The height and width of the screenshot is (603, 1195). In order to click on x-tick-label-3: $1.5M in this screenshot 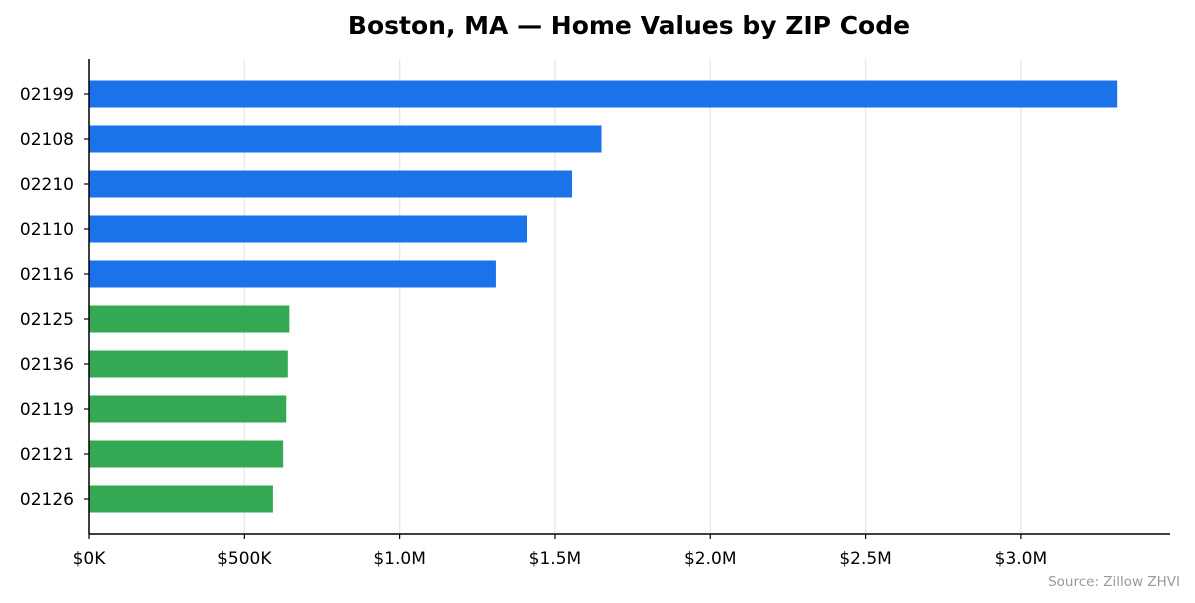, I will do `click(555, 559)`.